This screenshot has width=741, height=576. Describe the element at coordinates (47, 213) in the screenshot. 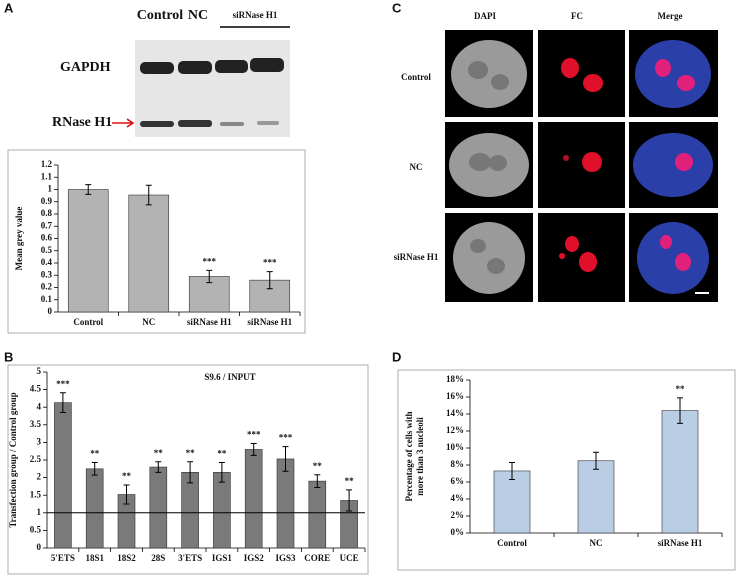

I see `y-tick-label: 0.8` at that location.